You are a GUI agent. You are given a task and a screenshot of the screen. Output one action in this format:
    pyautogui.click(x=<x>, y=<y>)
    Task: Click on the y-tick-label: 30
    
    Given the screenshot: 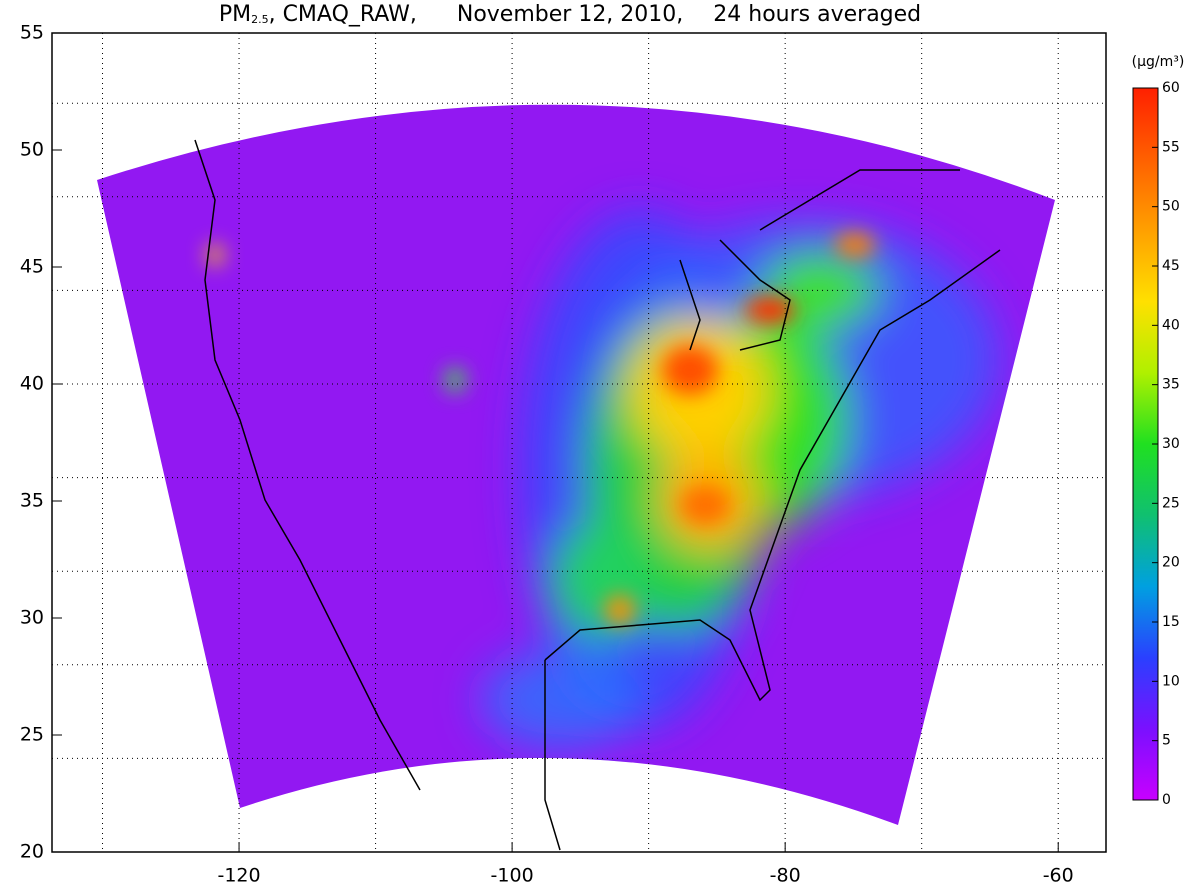 What is the action you would take?
    pyautogui.click(x=32, y=618)
    